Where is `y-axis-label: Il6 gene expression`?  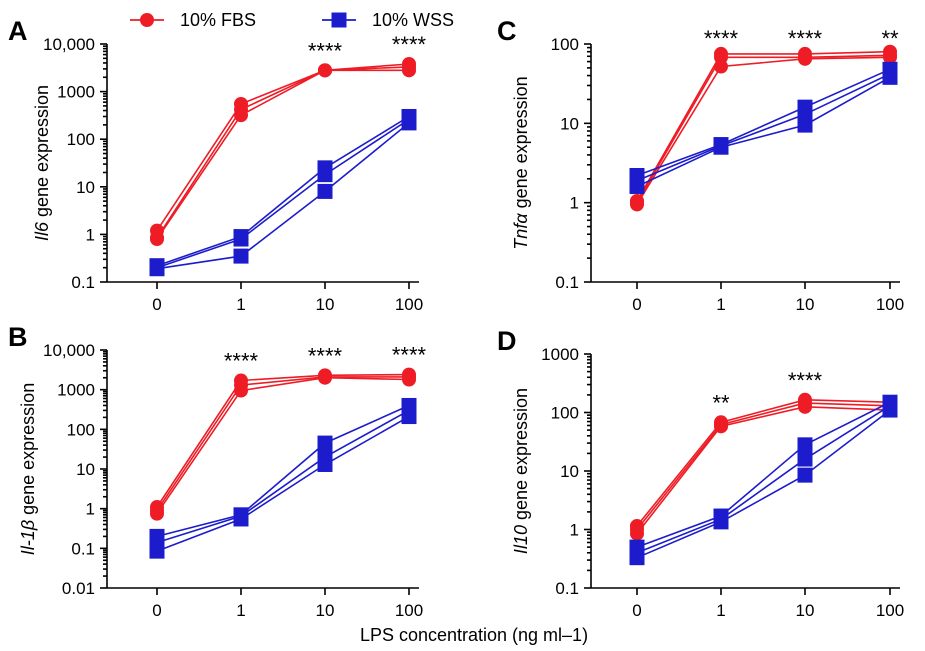
y-axis-label: Il6 gene expression is located at coordinates (42, 163).